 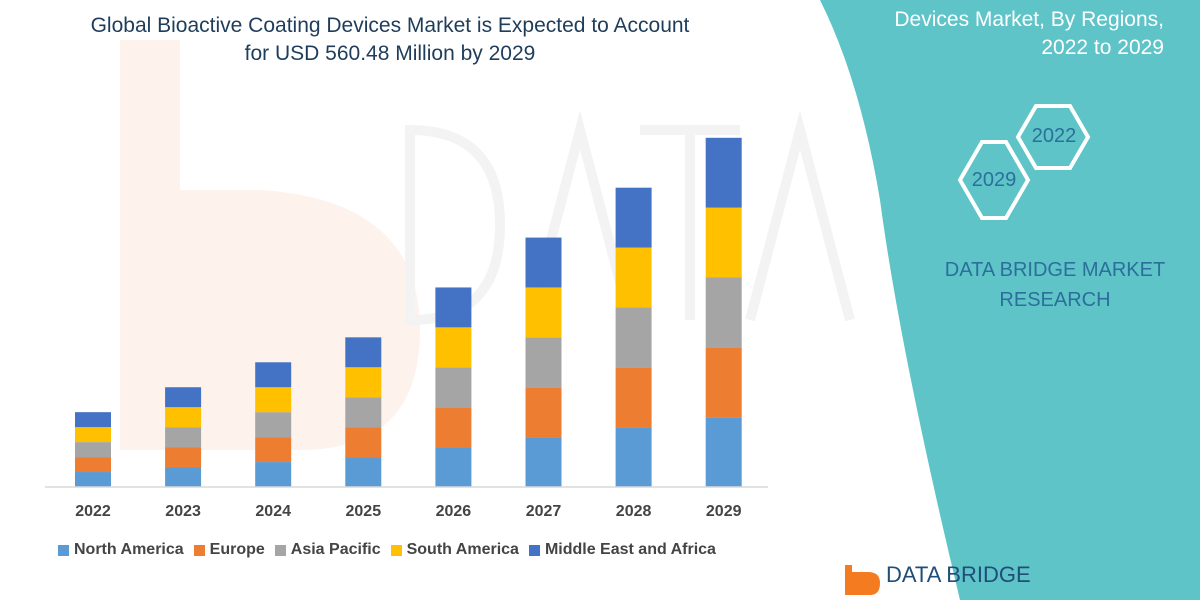 What do you see at coordinates (723, 452) in the screenshot?
I see `bar-2029-north-america` at bounding box center [723, 452].